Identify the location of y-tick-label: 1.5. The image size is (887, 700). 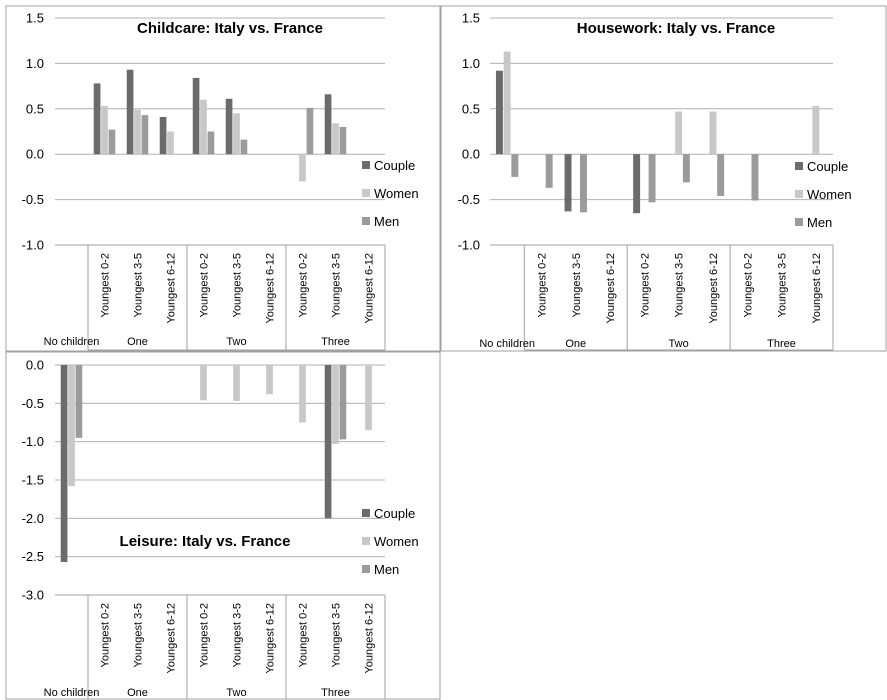
(471, 18).